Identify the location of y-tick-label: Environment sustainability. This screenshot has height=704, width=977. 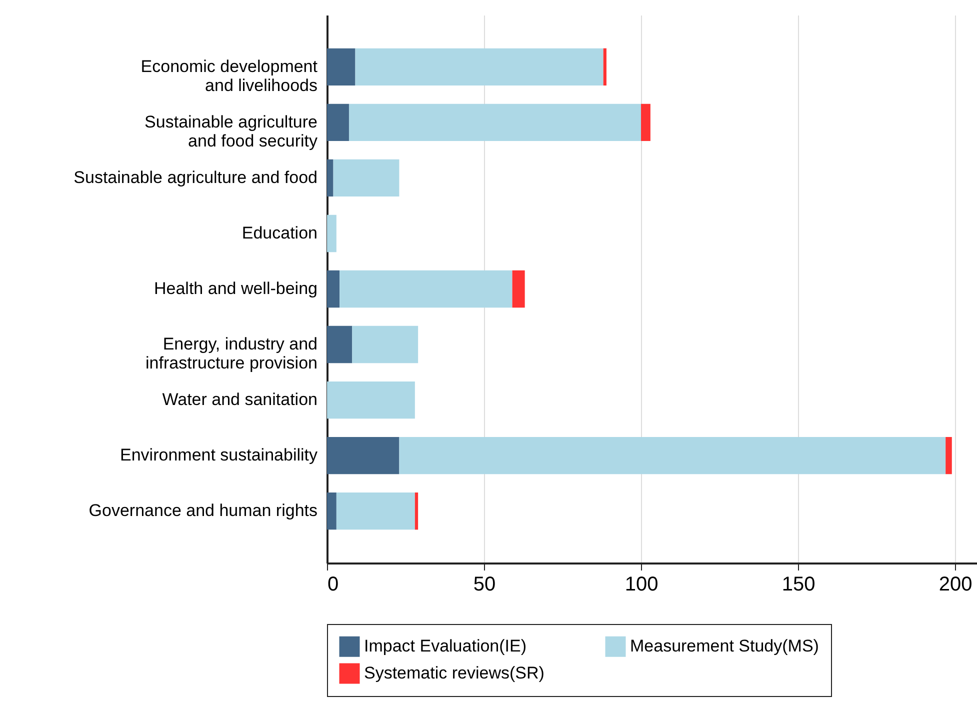
(219, 455).